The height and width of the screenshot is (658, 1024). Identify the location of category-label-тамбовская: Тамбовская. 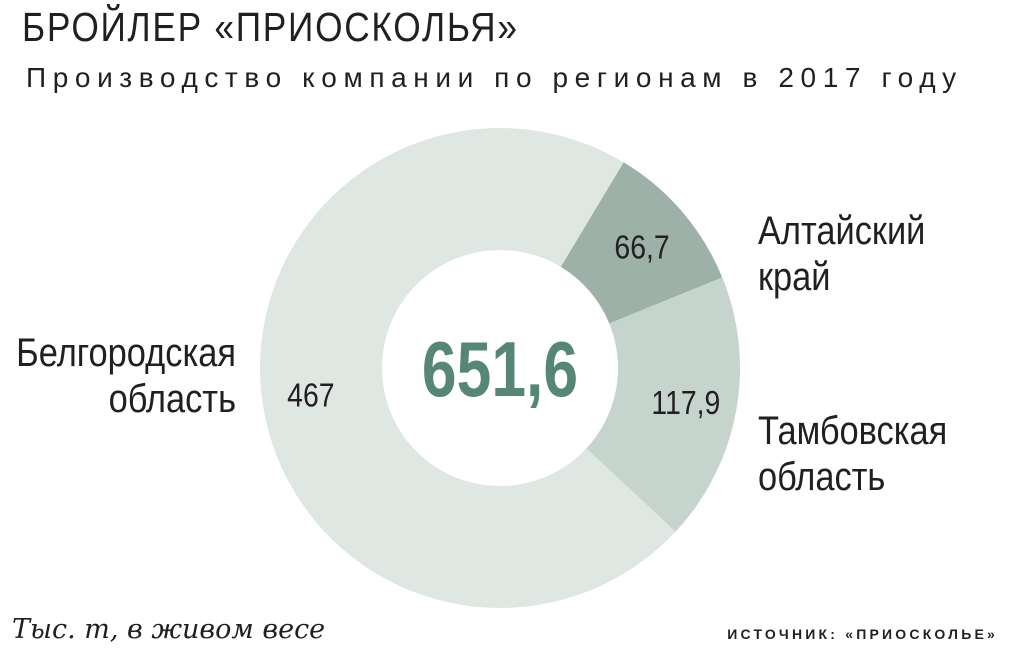
(852, 430).